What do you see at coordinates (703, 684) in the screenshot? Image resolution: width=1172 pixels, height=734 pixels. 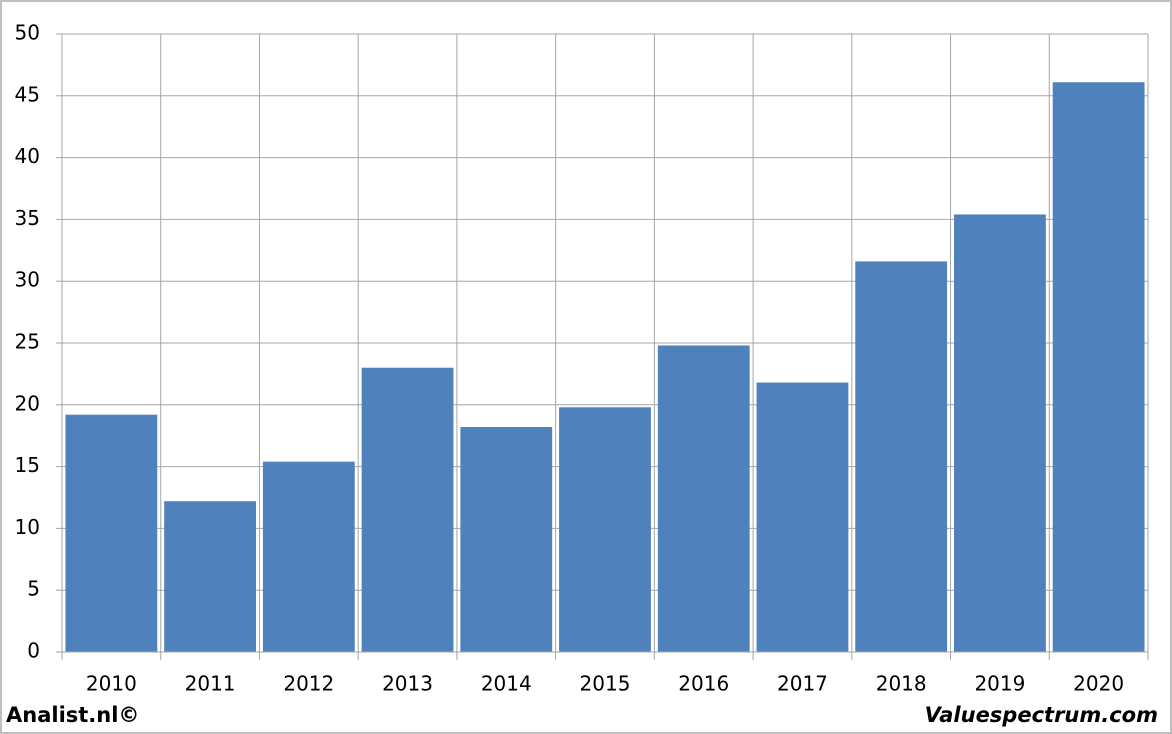 I see `x-tick-label: 2016` at bounding box center [703, 684].